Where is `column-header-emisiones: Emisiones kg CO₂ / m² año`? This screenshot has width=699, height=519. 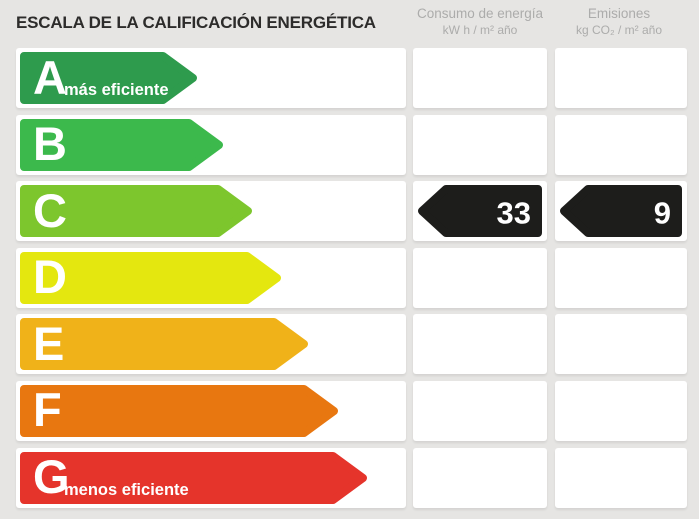 column-header-emisiones: Emisiones kg CO₂ / m² año is located at coordinates (619, 21).